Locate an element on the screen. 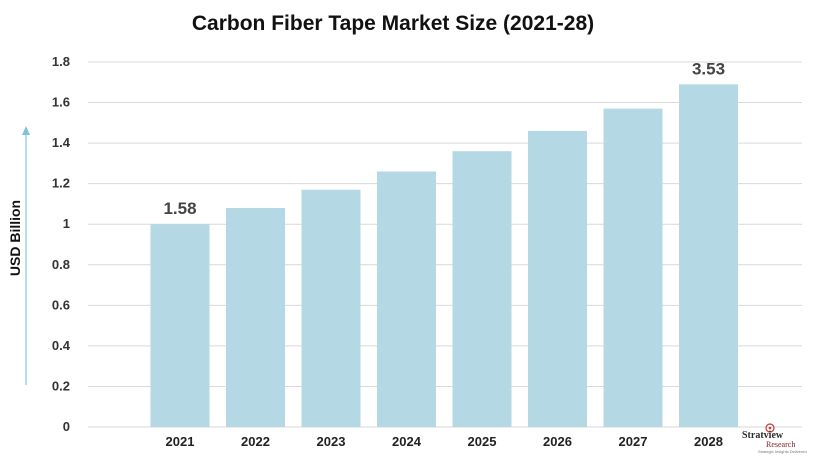  y-tick-label: 0 is located at coordinates (66, 426).